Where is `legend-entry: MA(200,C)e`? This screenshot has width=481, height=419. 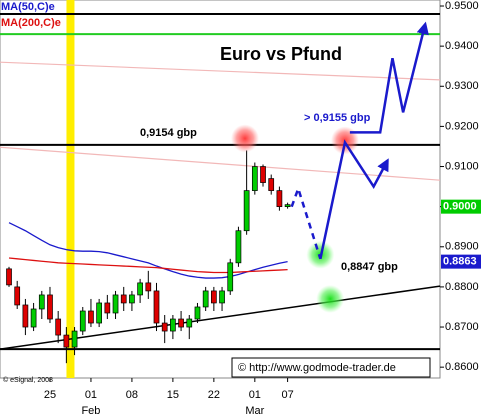
legend-entry: MA(200,C)e is located at coordinates (31, 23).